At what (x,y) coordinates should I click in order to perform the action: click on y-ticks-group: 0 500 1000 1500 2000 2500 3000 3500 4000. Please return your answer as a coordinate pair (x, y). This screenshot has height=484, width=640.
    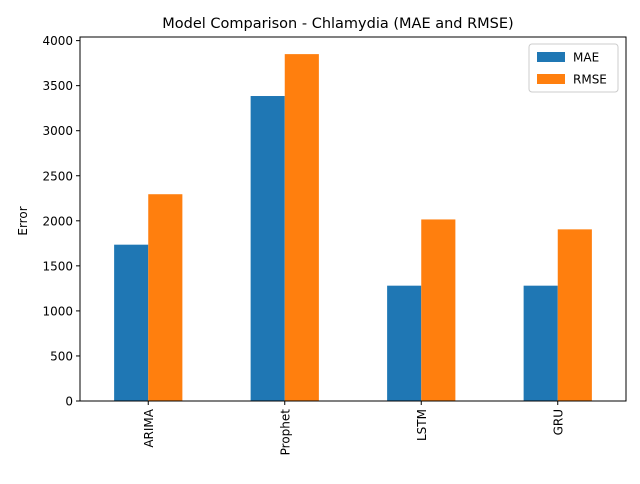
    Looking at the image, I should click on (61, 221).